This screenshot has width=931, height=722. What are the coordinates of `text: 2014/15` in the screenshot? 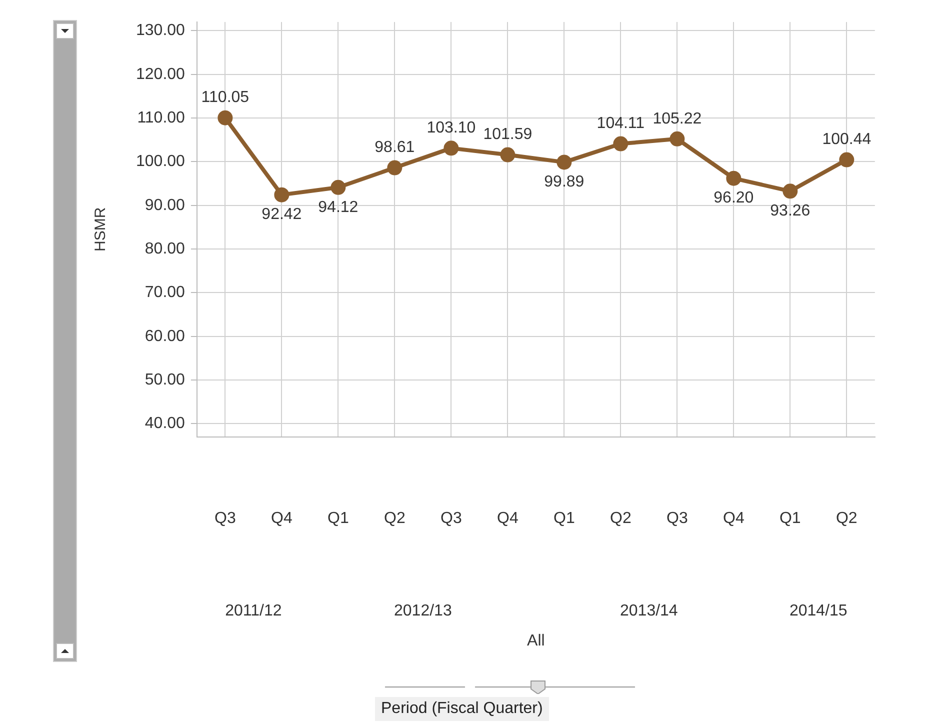 It's located at (818, 611).